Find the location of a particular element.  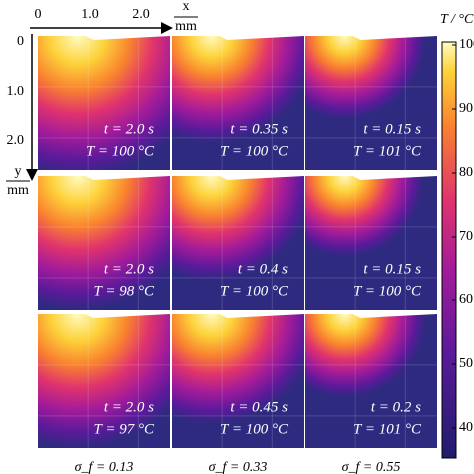

colorbar-tick-label: 80 is located at coordinates (466, 172).